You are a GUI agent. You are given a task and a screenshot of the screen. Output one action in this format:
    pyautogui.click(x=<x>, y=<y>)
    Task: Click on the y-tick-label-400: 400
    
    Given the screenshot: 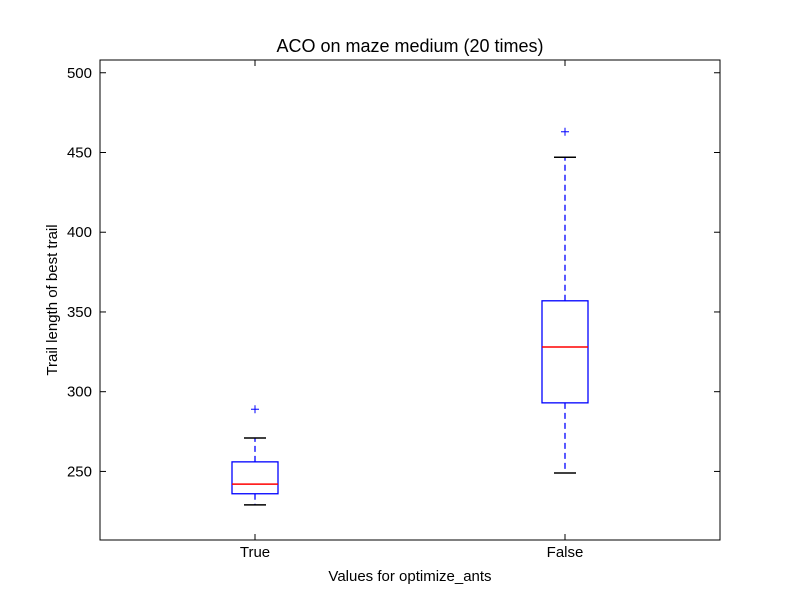 What is the action you would take?
    pyautogui.click(x=79, y=232)
    